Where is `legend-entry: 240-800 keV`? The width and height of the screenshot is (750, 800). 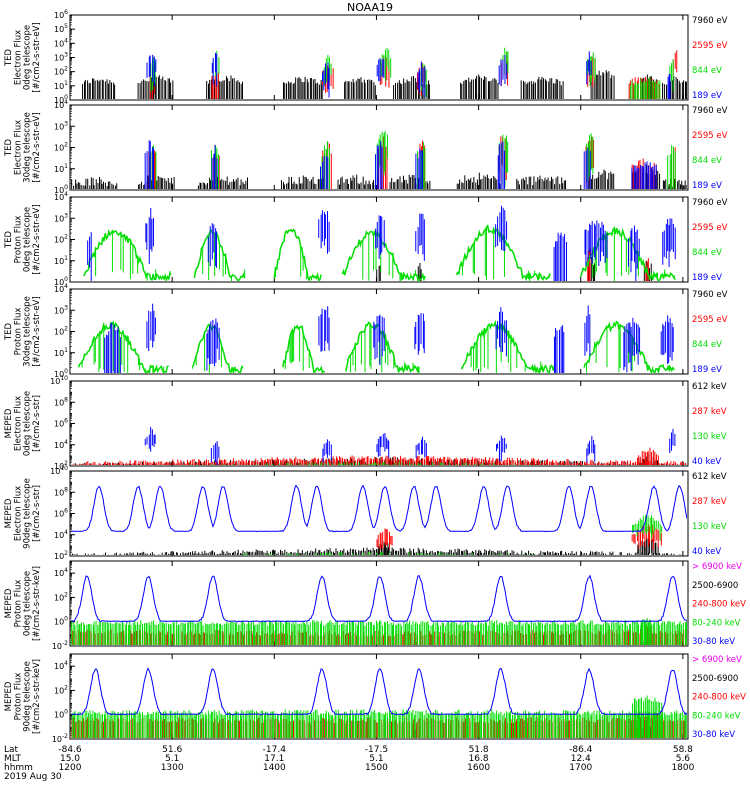
legend-entry: 240-800 keV is located at coordinates (719, 698).